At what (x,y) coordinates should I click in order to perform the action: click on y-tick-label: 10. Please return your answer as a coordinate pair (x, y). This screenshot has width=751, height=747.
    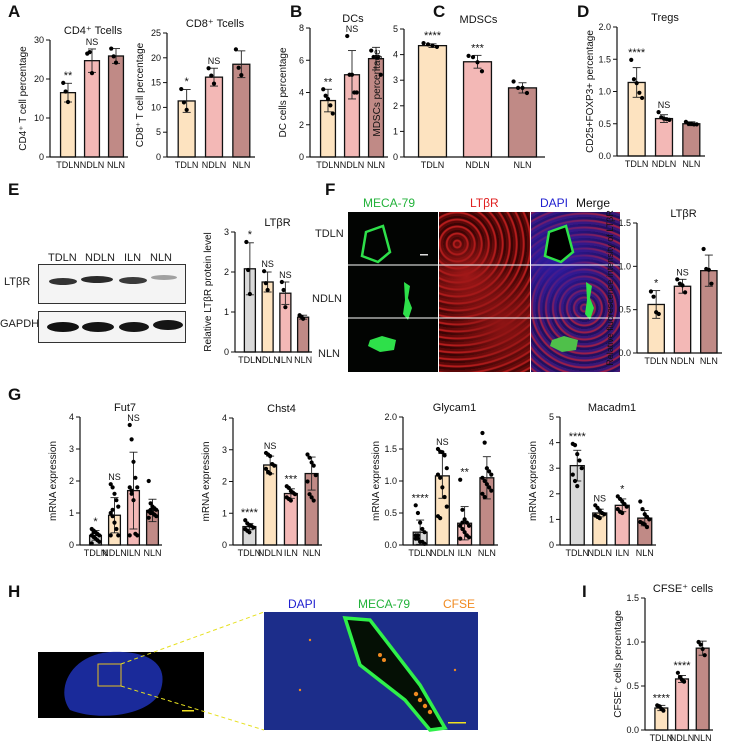
    Looking at the image, I should click on (156, 107).